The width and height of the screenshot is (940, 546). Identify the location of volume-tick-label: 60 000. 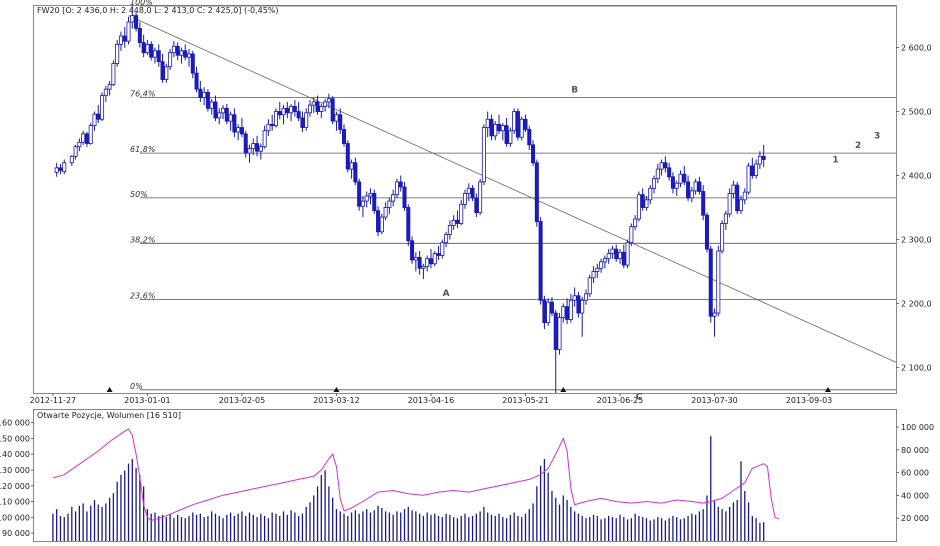
(915, 473).